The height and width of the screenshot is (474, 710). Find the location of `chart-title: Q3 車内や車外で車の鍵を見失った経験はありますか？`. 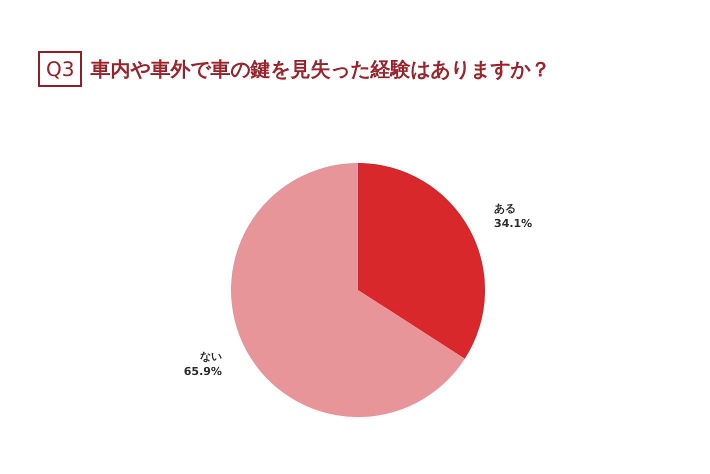

chart-title: Q3 車内や車外で車の鍵を見失った経験はありますか？ is located at coordinates (297, 69).